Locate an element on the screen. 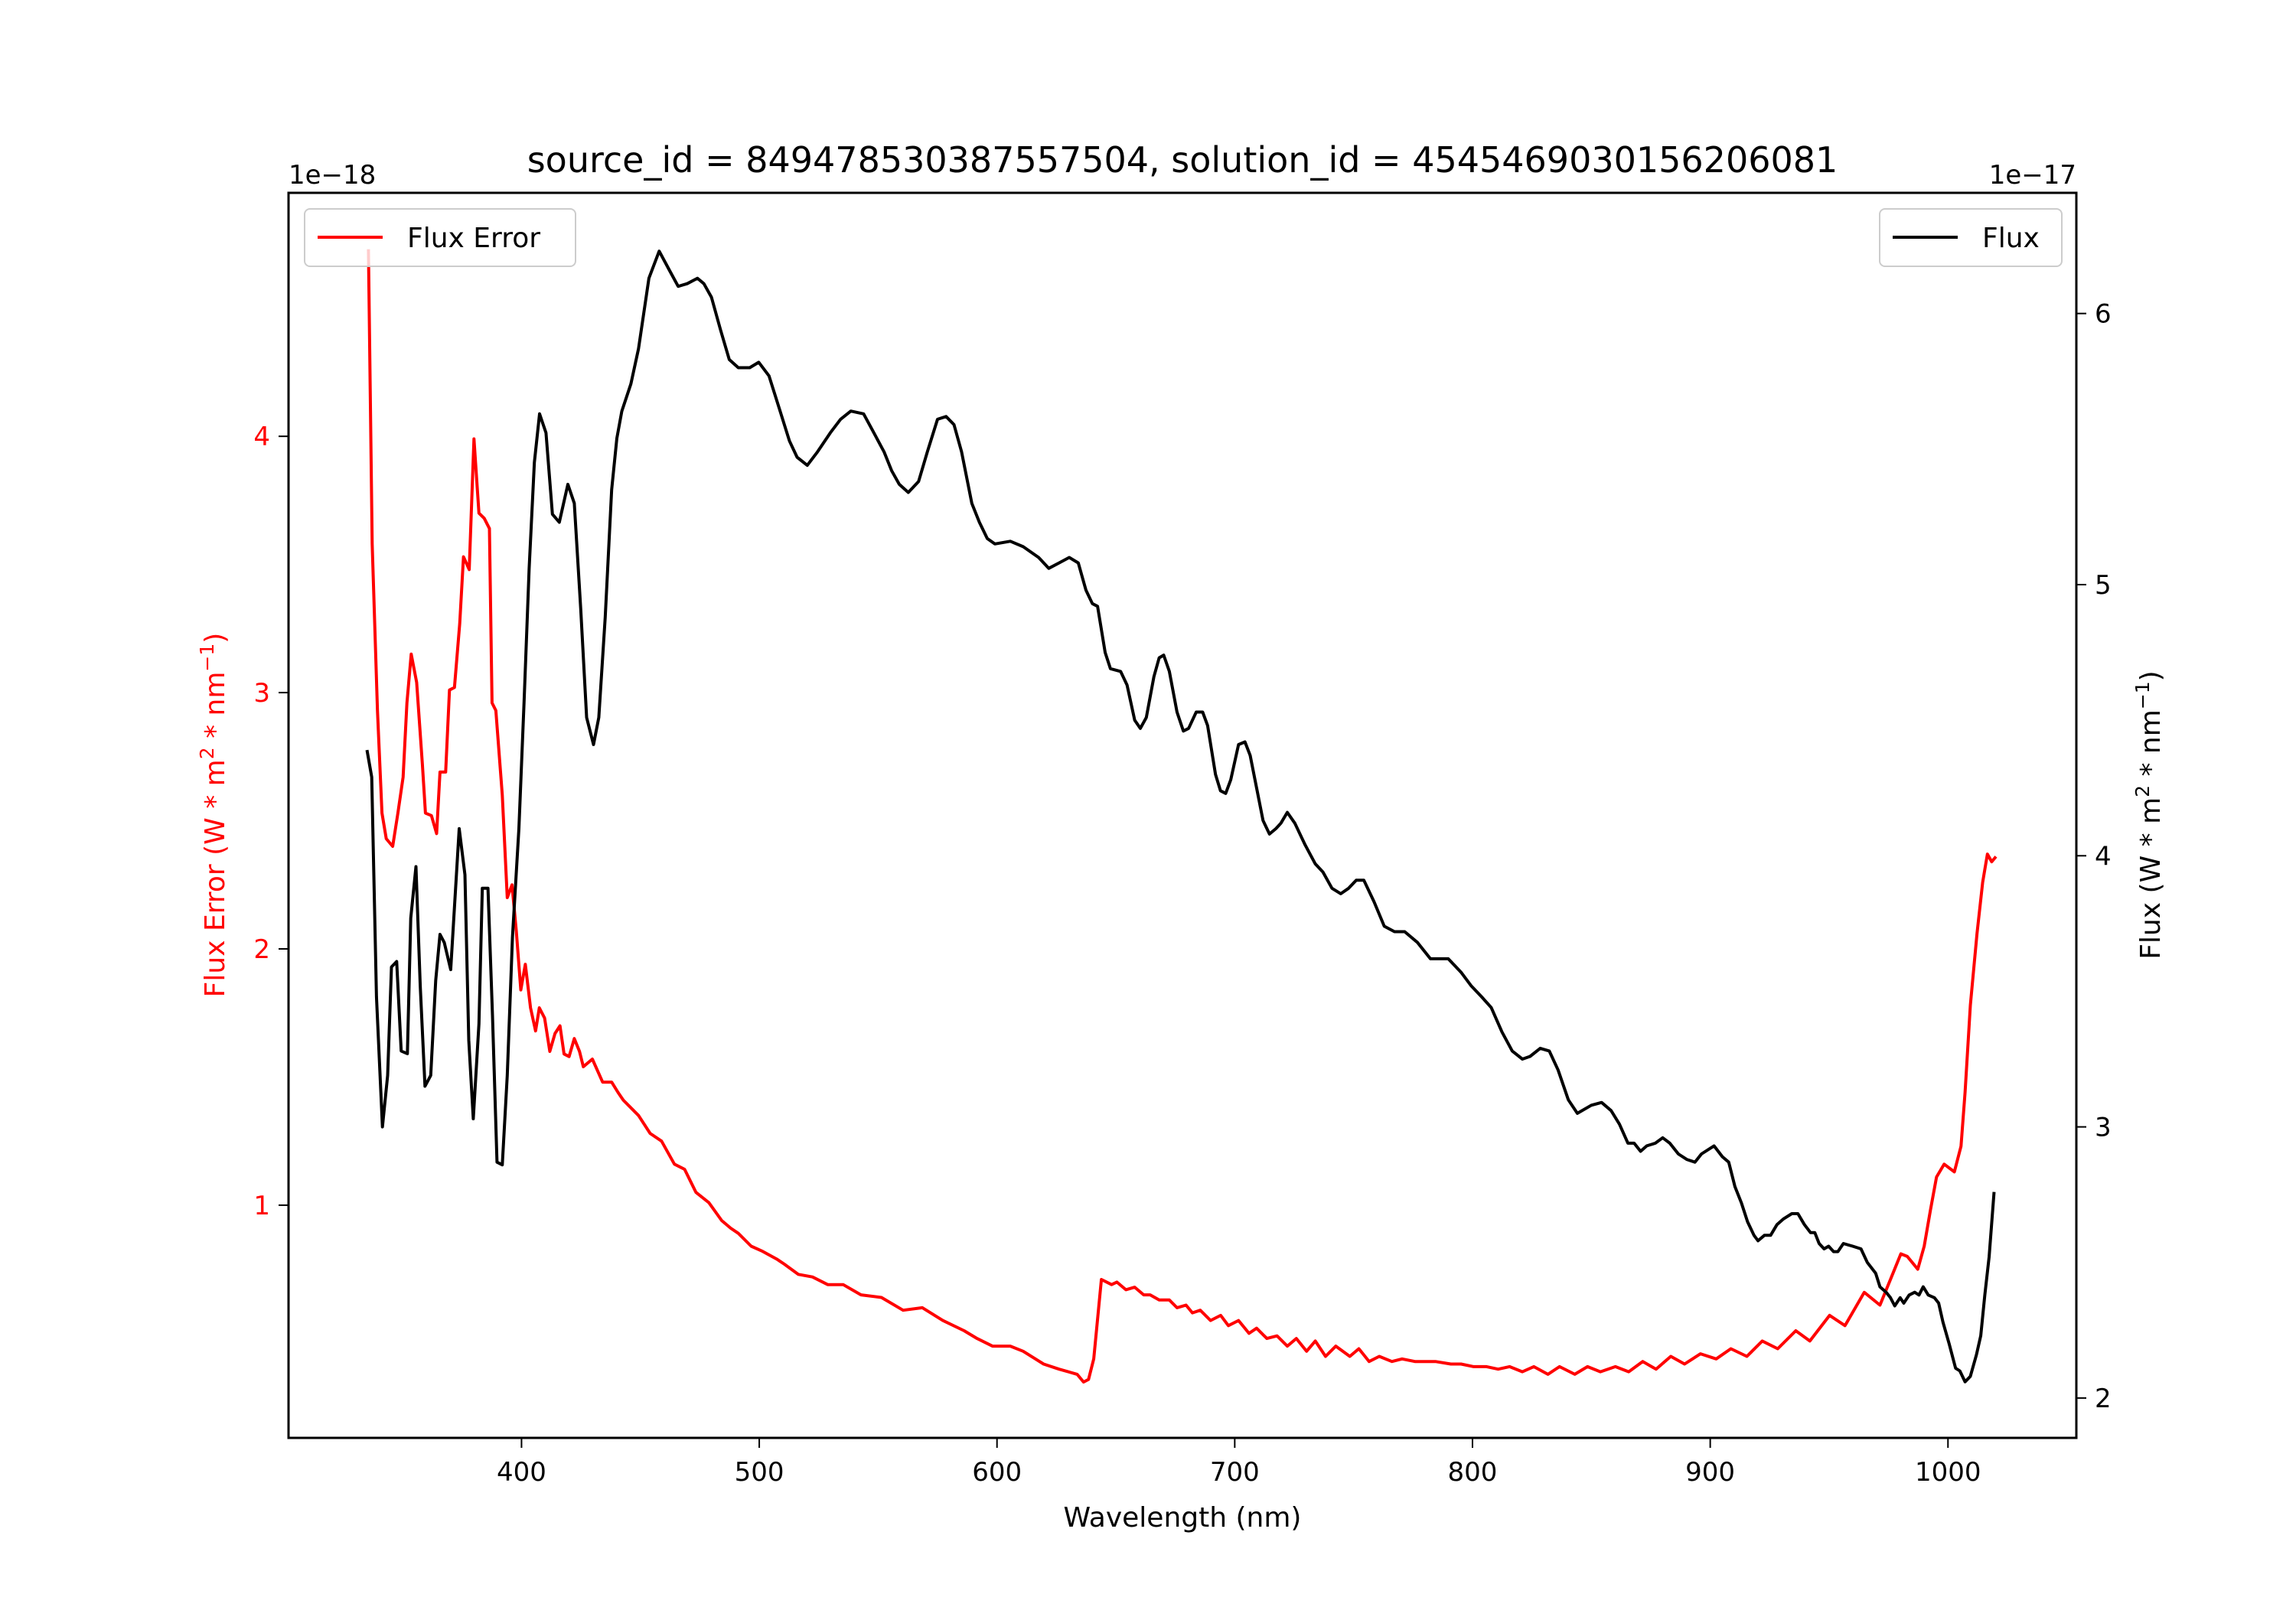 Image resolution: width=2296 pixels, height=1607 pixels. x-tick-label: 700 is located at coordinates (1235, 1473).